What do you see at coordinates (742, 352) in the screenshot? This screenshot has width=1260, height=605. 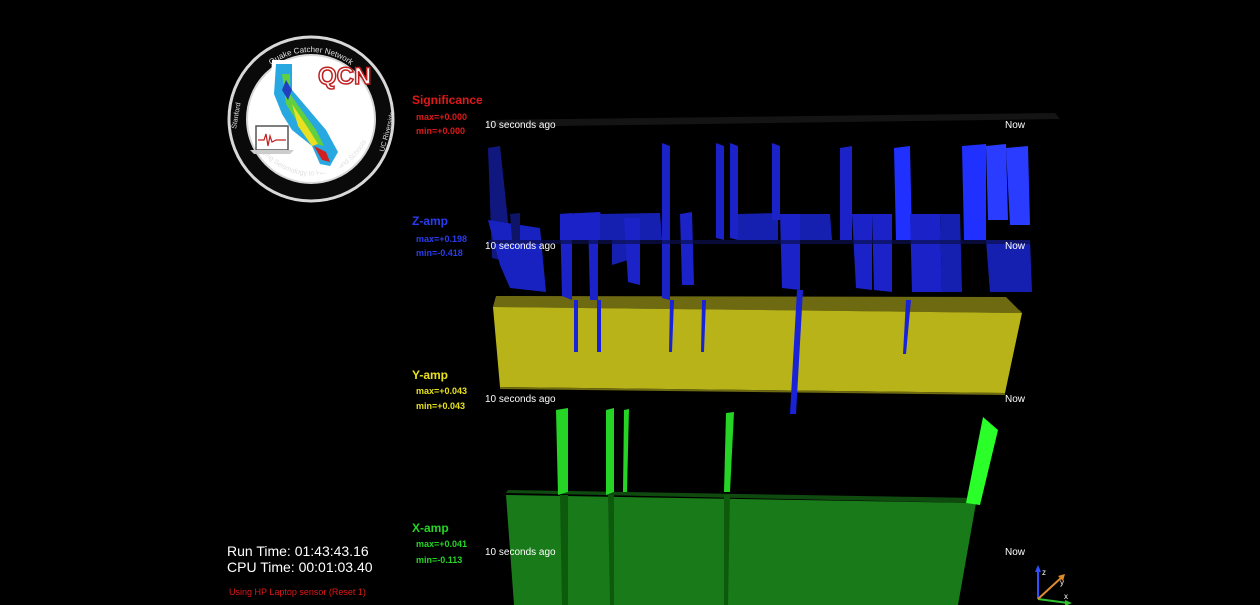 I see `z-amp-spikes` at bounding box center [742, 352].